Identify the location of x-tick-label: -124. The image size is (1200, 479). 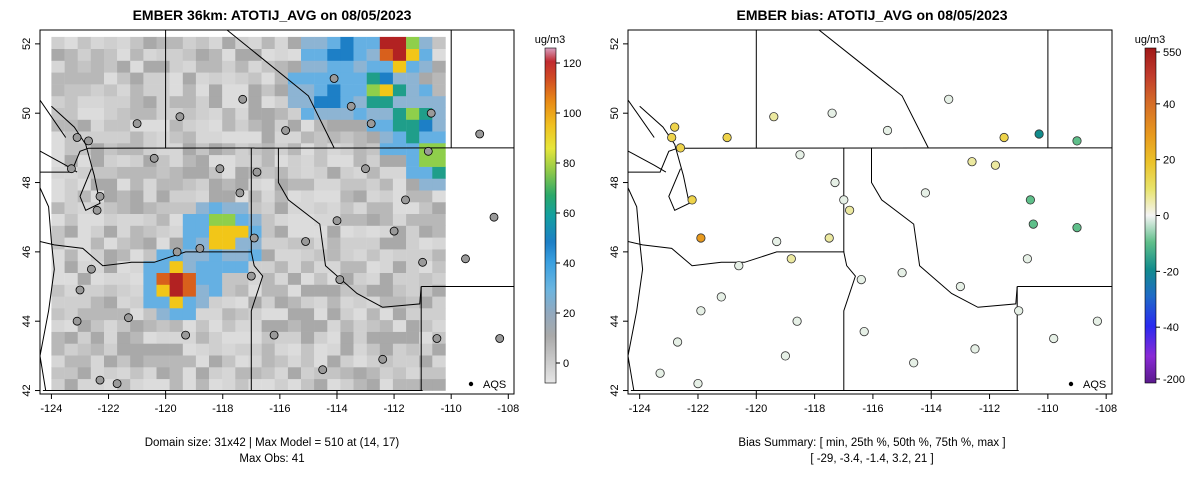
(640, 409).